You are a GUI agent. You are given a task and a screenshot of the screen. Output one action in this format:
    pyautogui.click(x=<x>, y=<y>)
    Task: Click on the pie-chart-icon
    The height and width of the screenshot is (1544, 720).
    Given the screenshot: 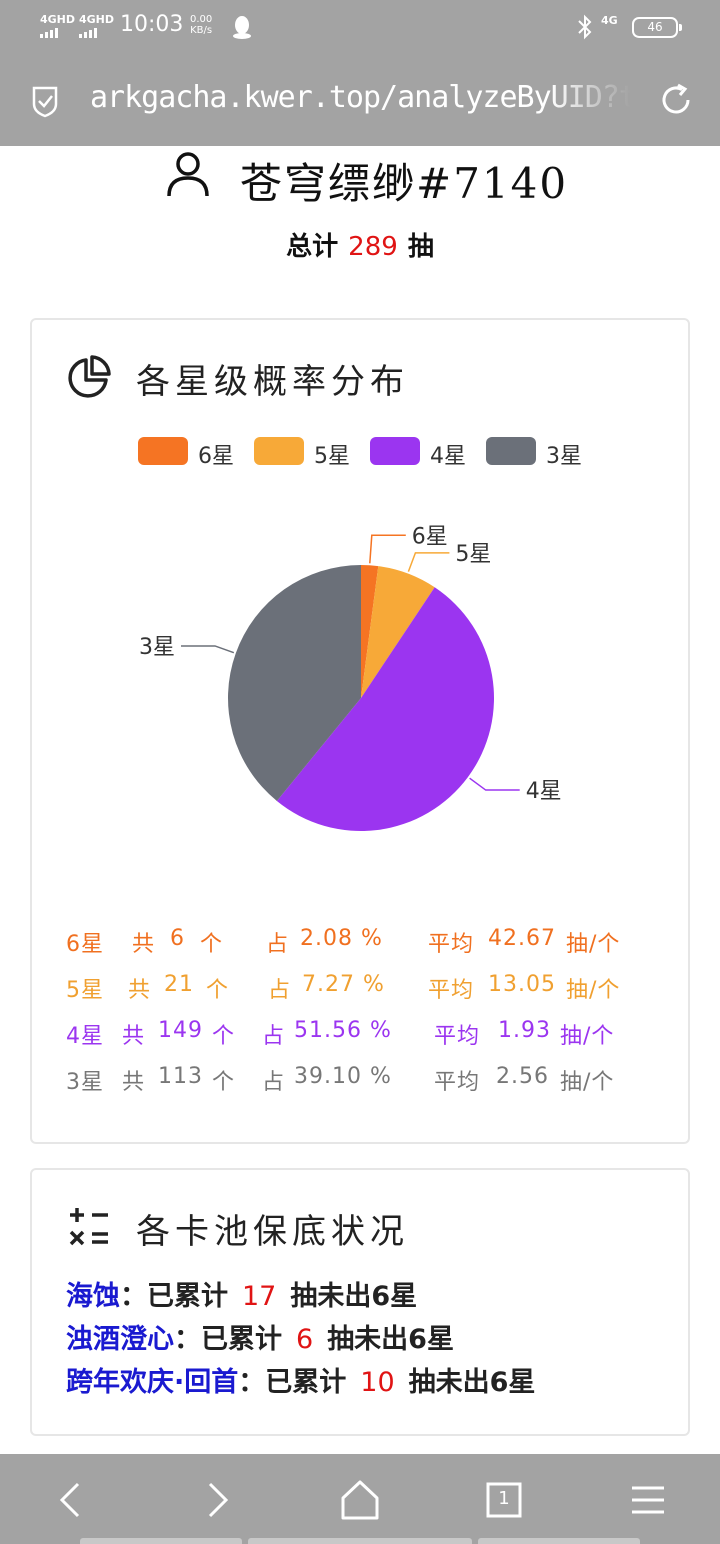 What is the action you would take?
    pyautogui.click(x=89, y=376)
    